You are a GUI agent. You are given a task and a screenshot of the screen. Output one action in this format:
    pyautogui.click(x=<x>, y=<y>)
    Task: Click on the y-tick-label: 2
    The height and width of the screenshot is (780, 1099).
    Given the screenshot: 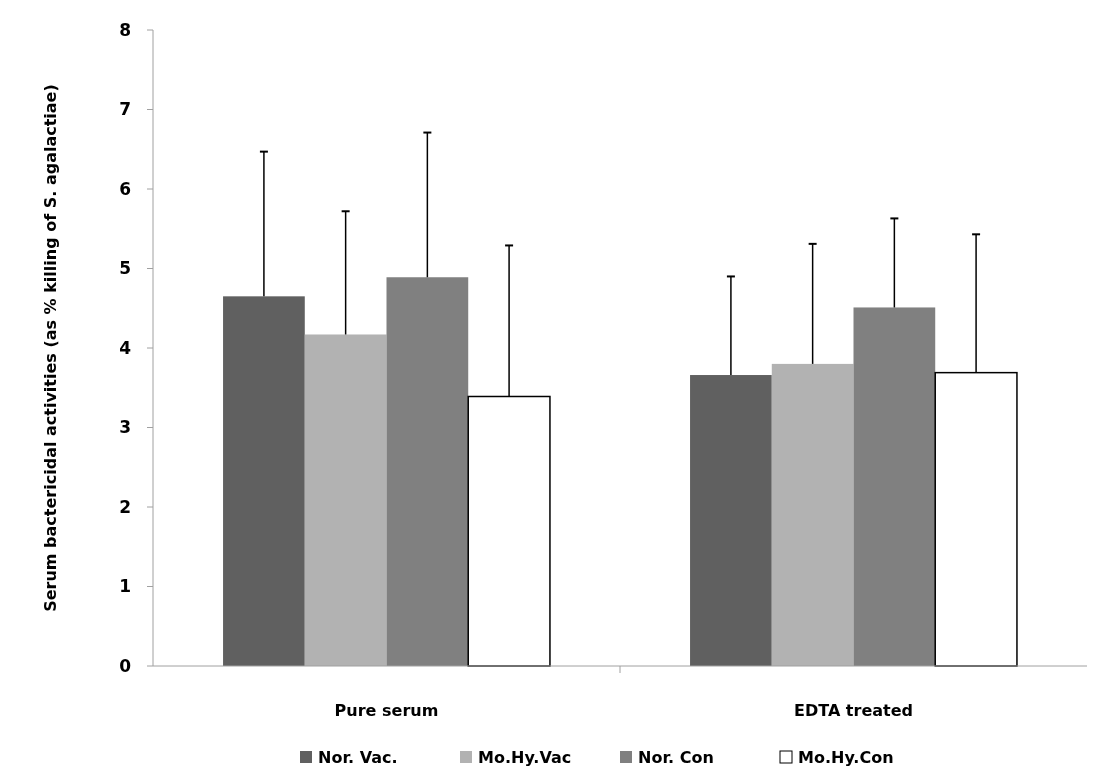 What is the action you would take?
    pyautogui.click(x=125, y=506)
    